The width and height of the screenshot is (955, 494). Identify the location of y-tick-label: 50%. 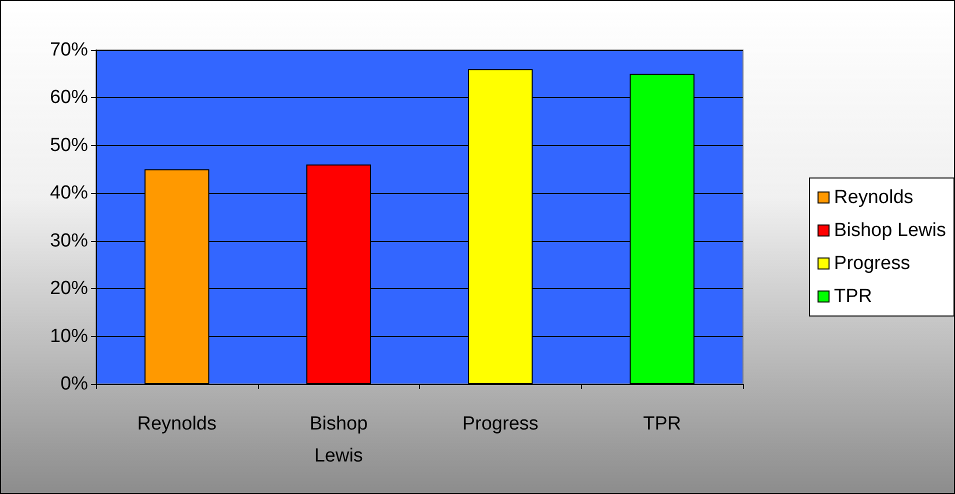
(69, 145).